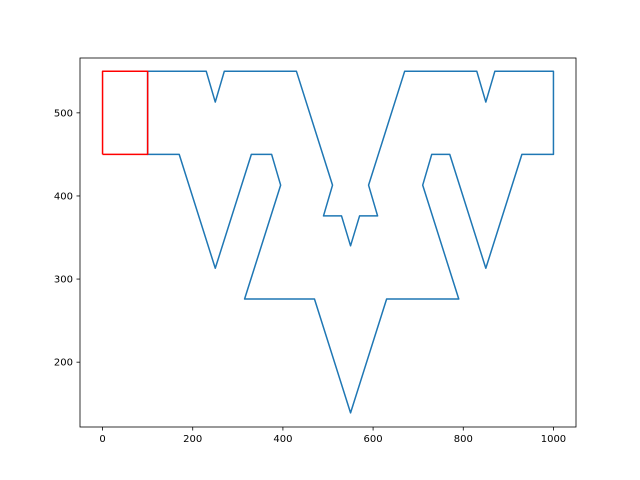 This screenshot has width=640, height=480. Describe the element at coordinates (553, 439) in the screenshot. I see `x-tick-label: 1000` at that location.